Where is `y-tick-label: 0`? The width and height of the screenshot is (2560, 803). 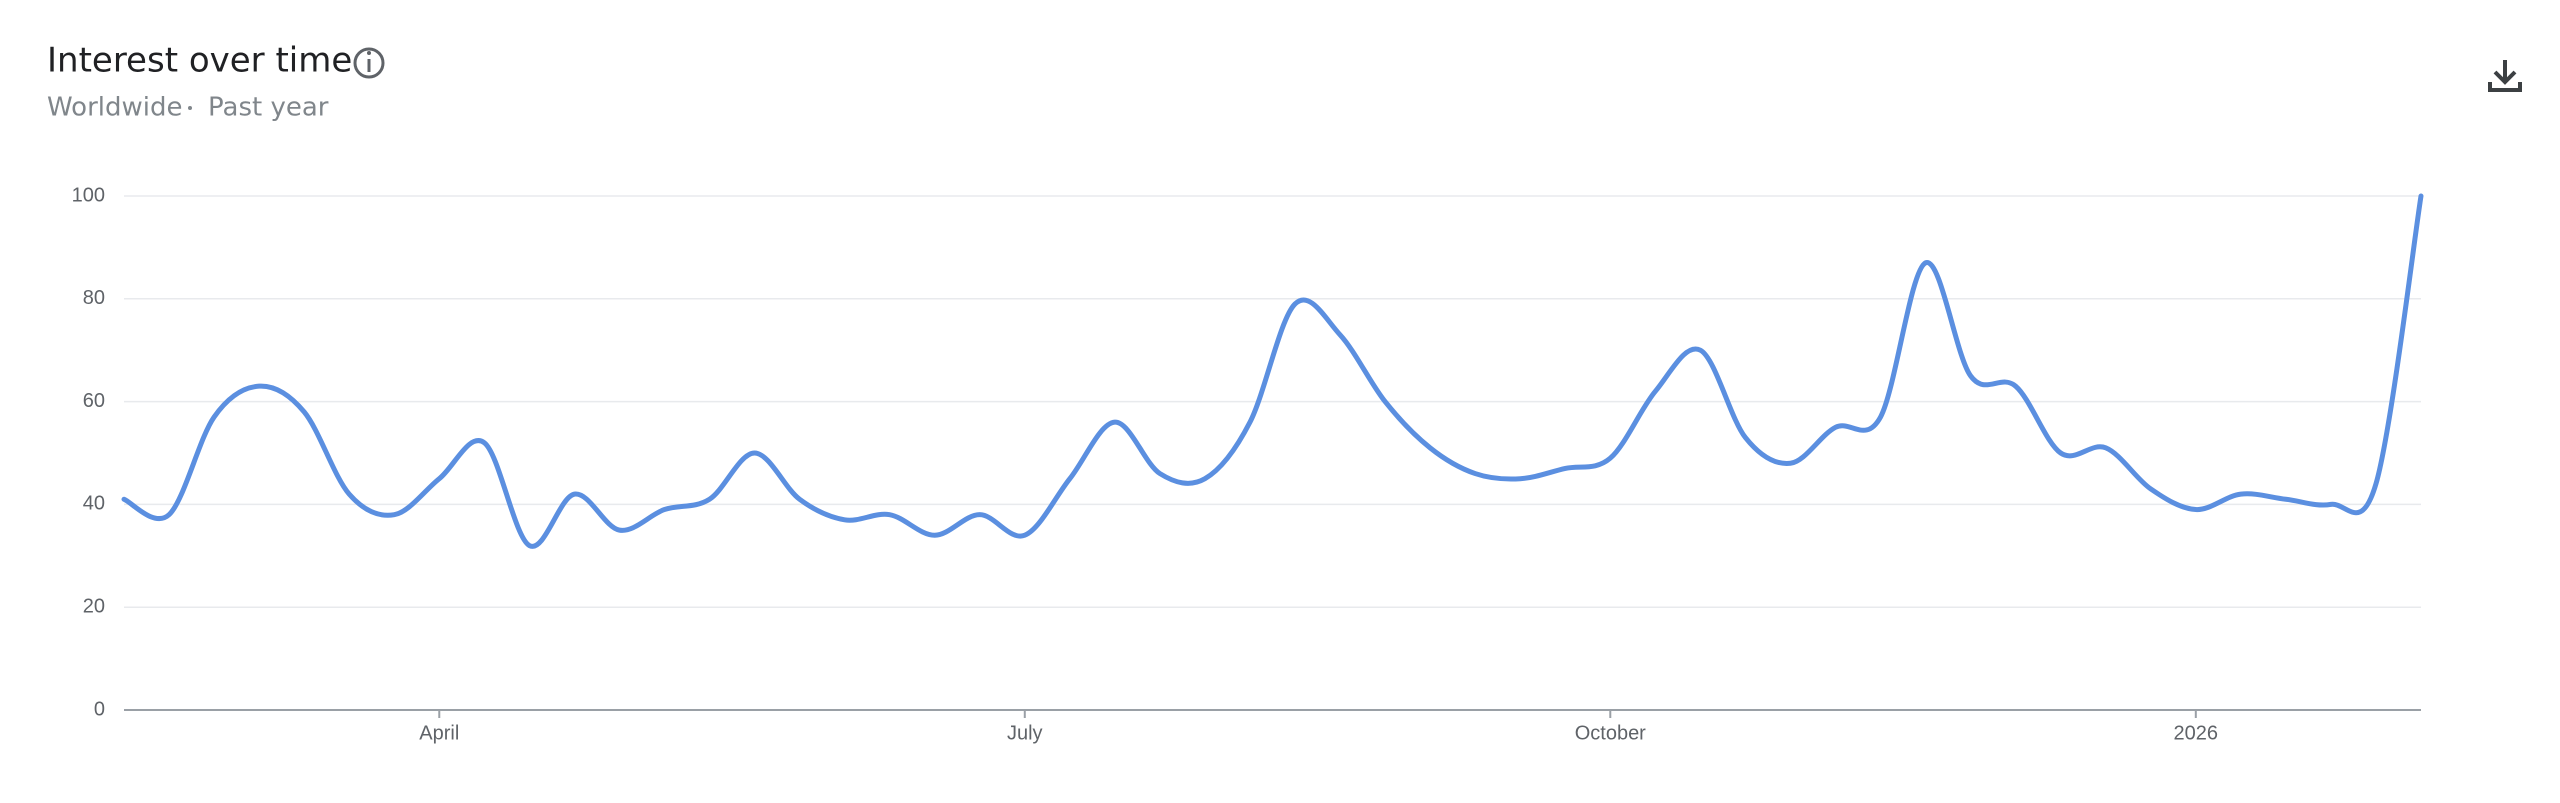 y-tick-label: 0 is located at coordinates (99, 709).